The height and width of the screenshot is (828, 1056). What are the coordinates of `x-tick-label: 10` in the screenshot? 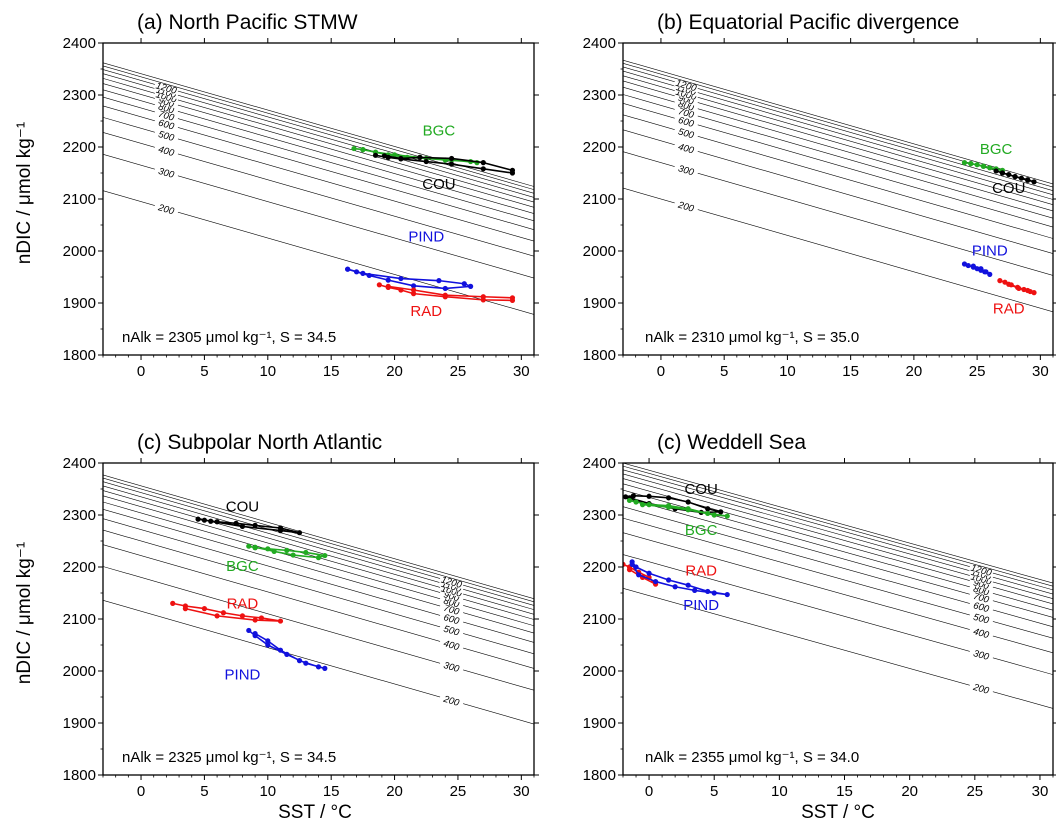 It's located at (267, 371).